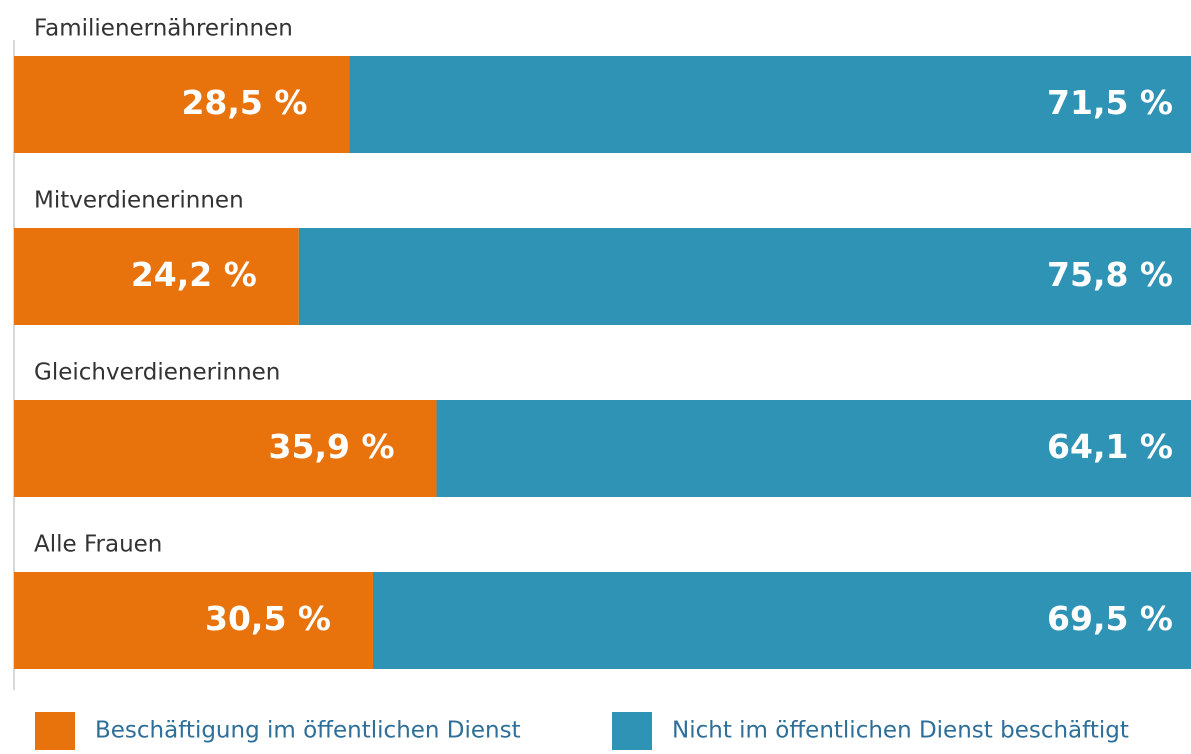  I want to click on category-label: Mitverdienerinnen, so click(139, 201).